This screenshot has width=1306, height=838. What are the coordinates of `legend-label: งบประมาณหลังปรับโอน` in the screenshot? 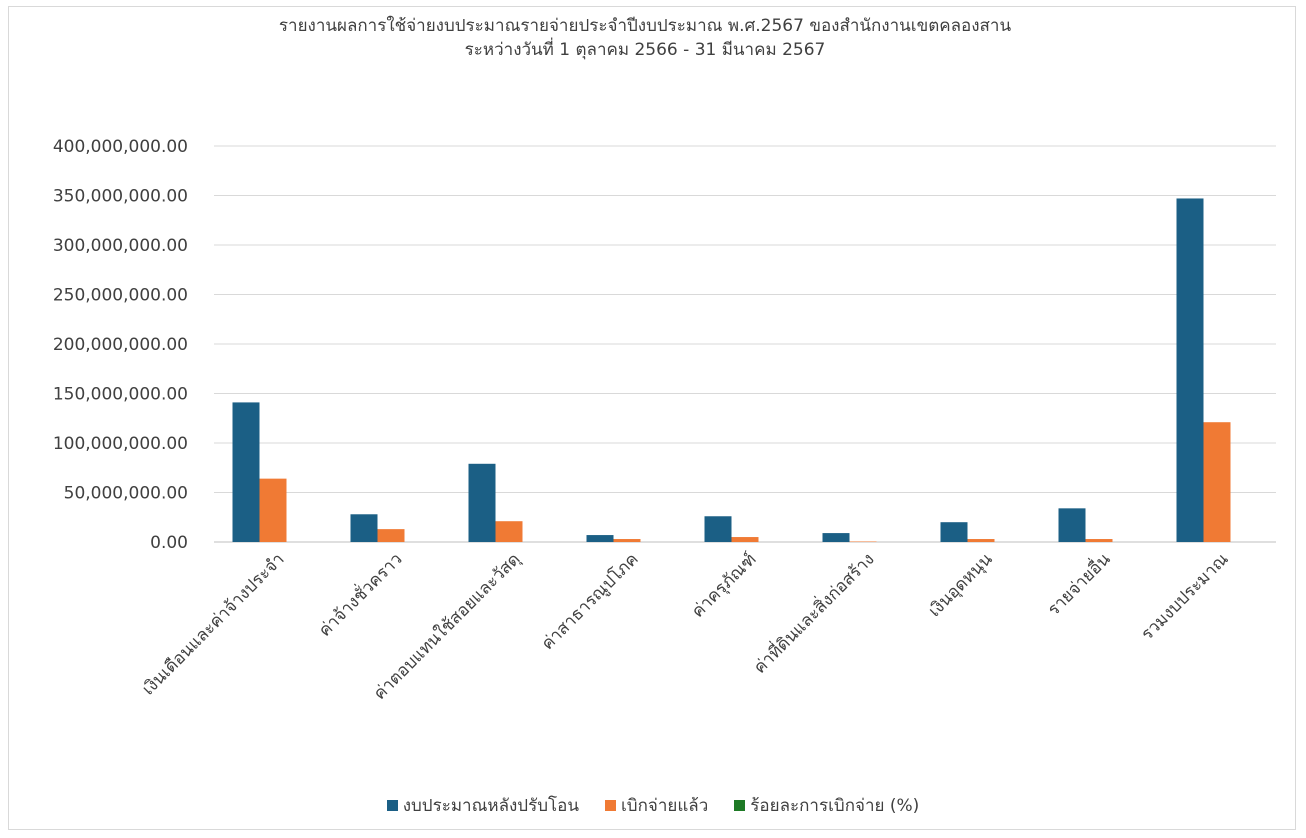 It's located at (490, 806).